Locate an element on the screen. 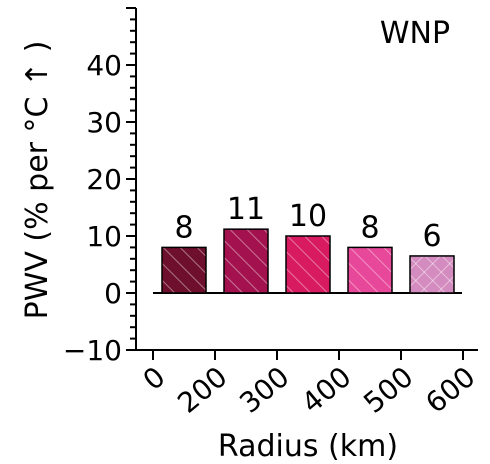 Image resolution: width=490 pixels, height=464 pixels. x-tick-label: 300 is located at coordinates (264, 390).